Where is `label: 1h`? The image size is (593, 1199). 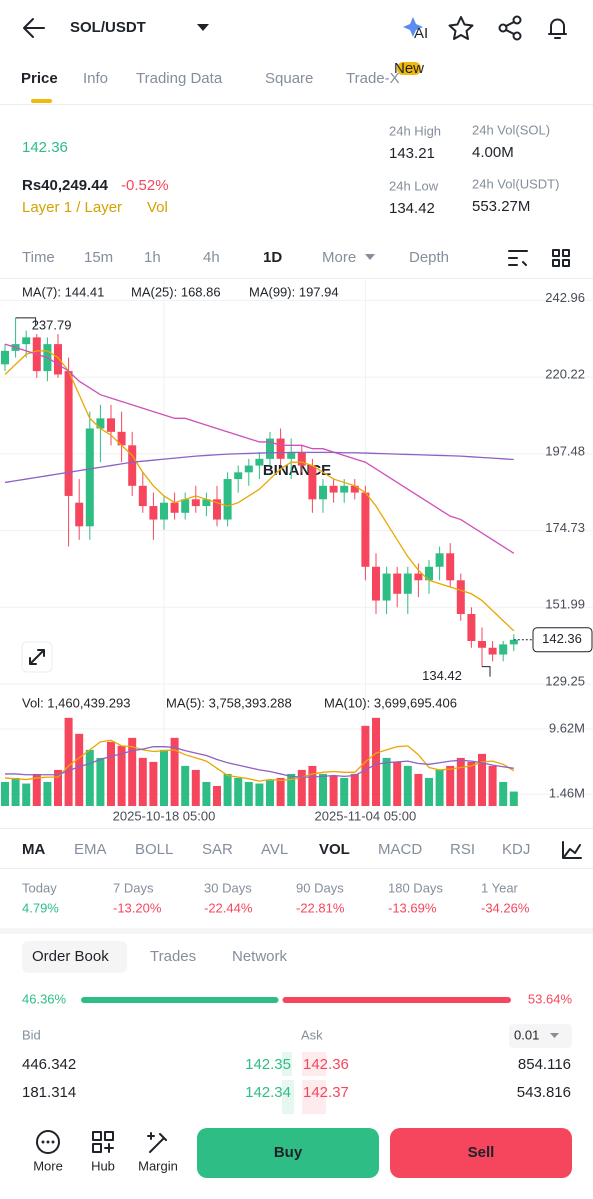 label: 1h is located at coordinates (152, 257).